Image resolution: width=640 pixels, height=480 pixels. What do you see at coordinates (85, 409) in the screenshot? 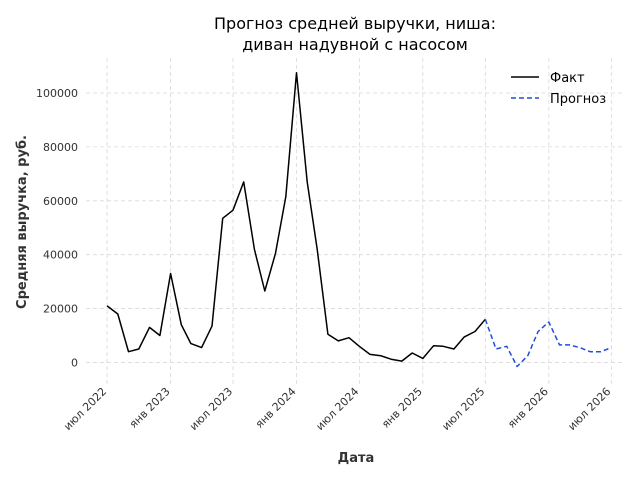
I see `x-tick-label: июл 2022` at bounding box center [85, 409].